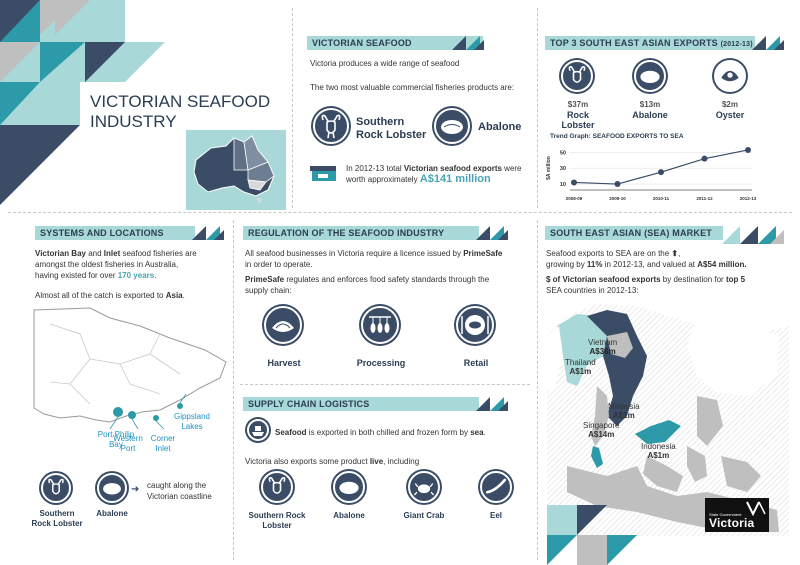  I want to click on trend-line, so click(661, 167).